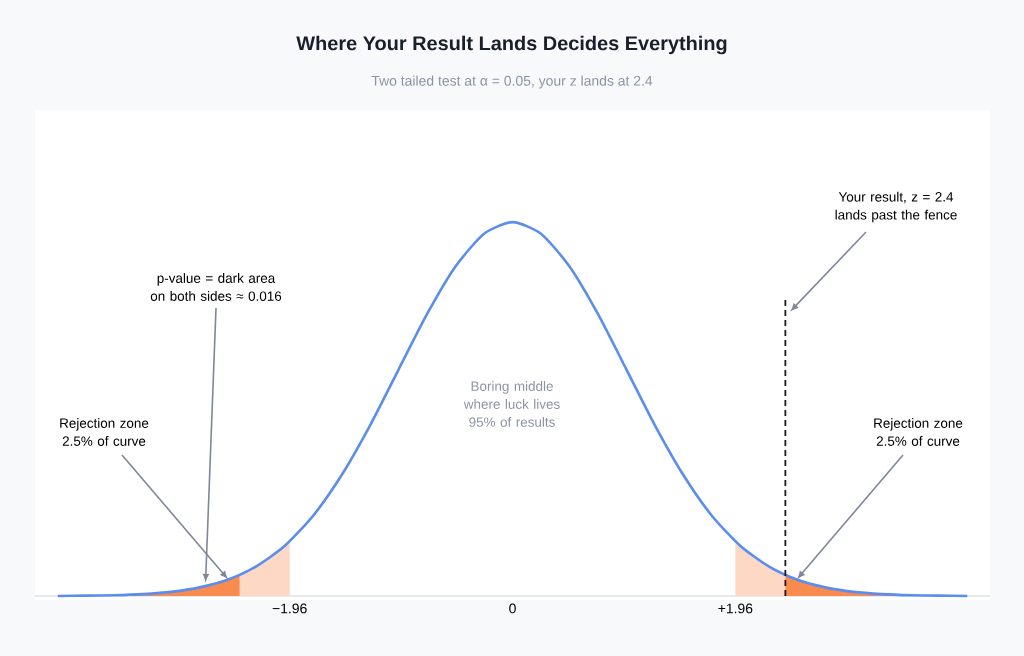  What do you see at coordinates (216, 287) in the screenshot?
I see `annotation: p-value = dark area on both sides ≈ 0.016` at bounding box center [216, 287].